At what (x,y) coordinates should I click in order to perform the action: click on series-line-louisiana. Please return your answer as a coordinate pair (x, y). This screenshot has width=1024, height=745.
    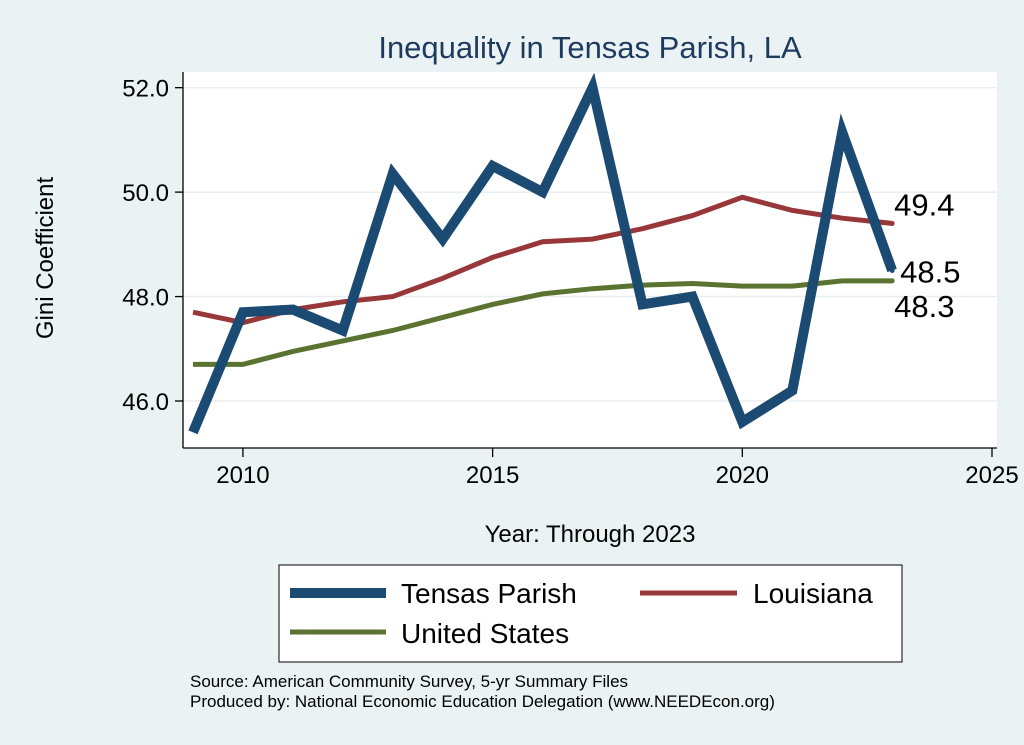
    Looking at the image, I should click on (542, 260).